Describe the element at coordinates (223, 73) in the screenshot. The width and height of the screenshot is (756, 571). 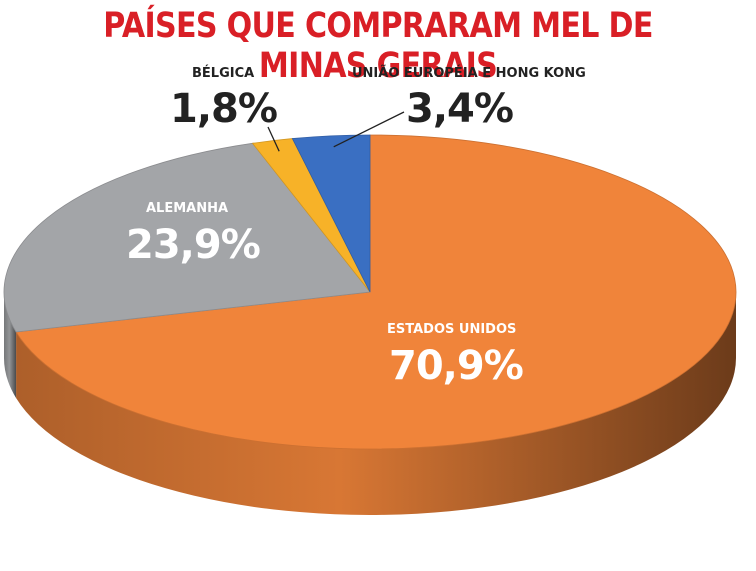
I see `slice-name-belgica: BÉLGICA` at that location.